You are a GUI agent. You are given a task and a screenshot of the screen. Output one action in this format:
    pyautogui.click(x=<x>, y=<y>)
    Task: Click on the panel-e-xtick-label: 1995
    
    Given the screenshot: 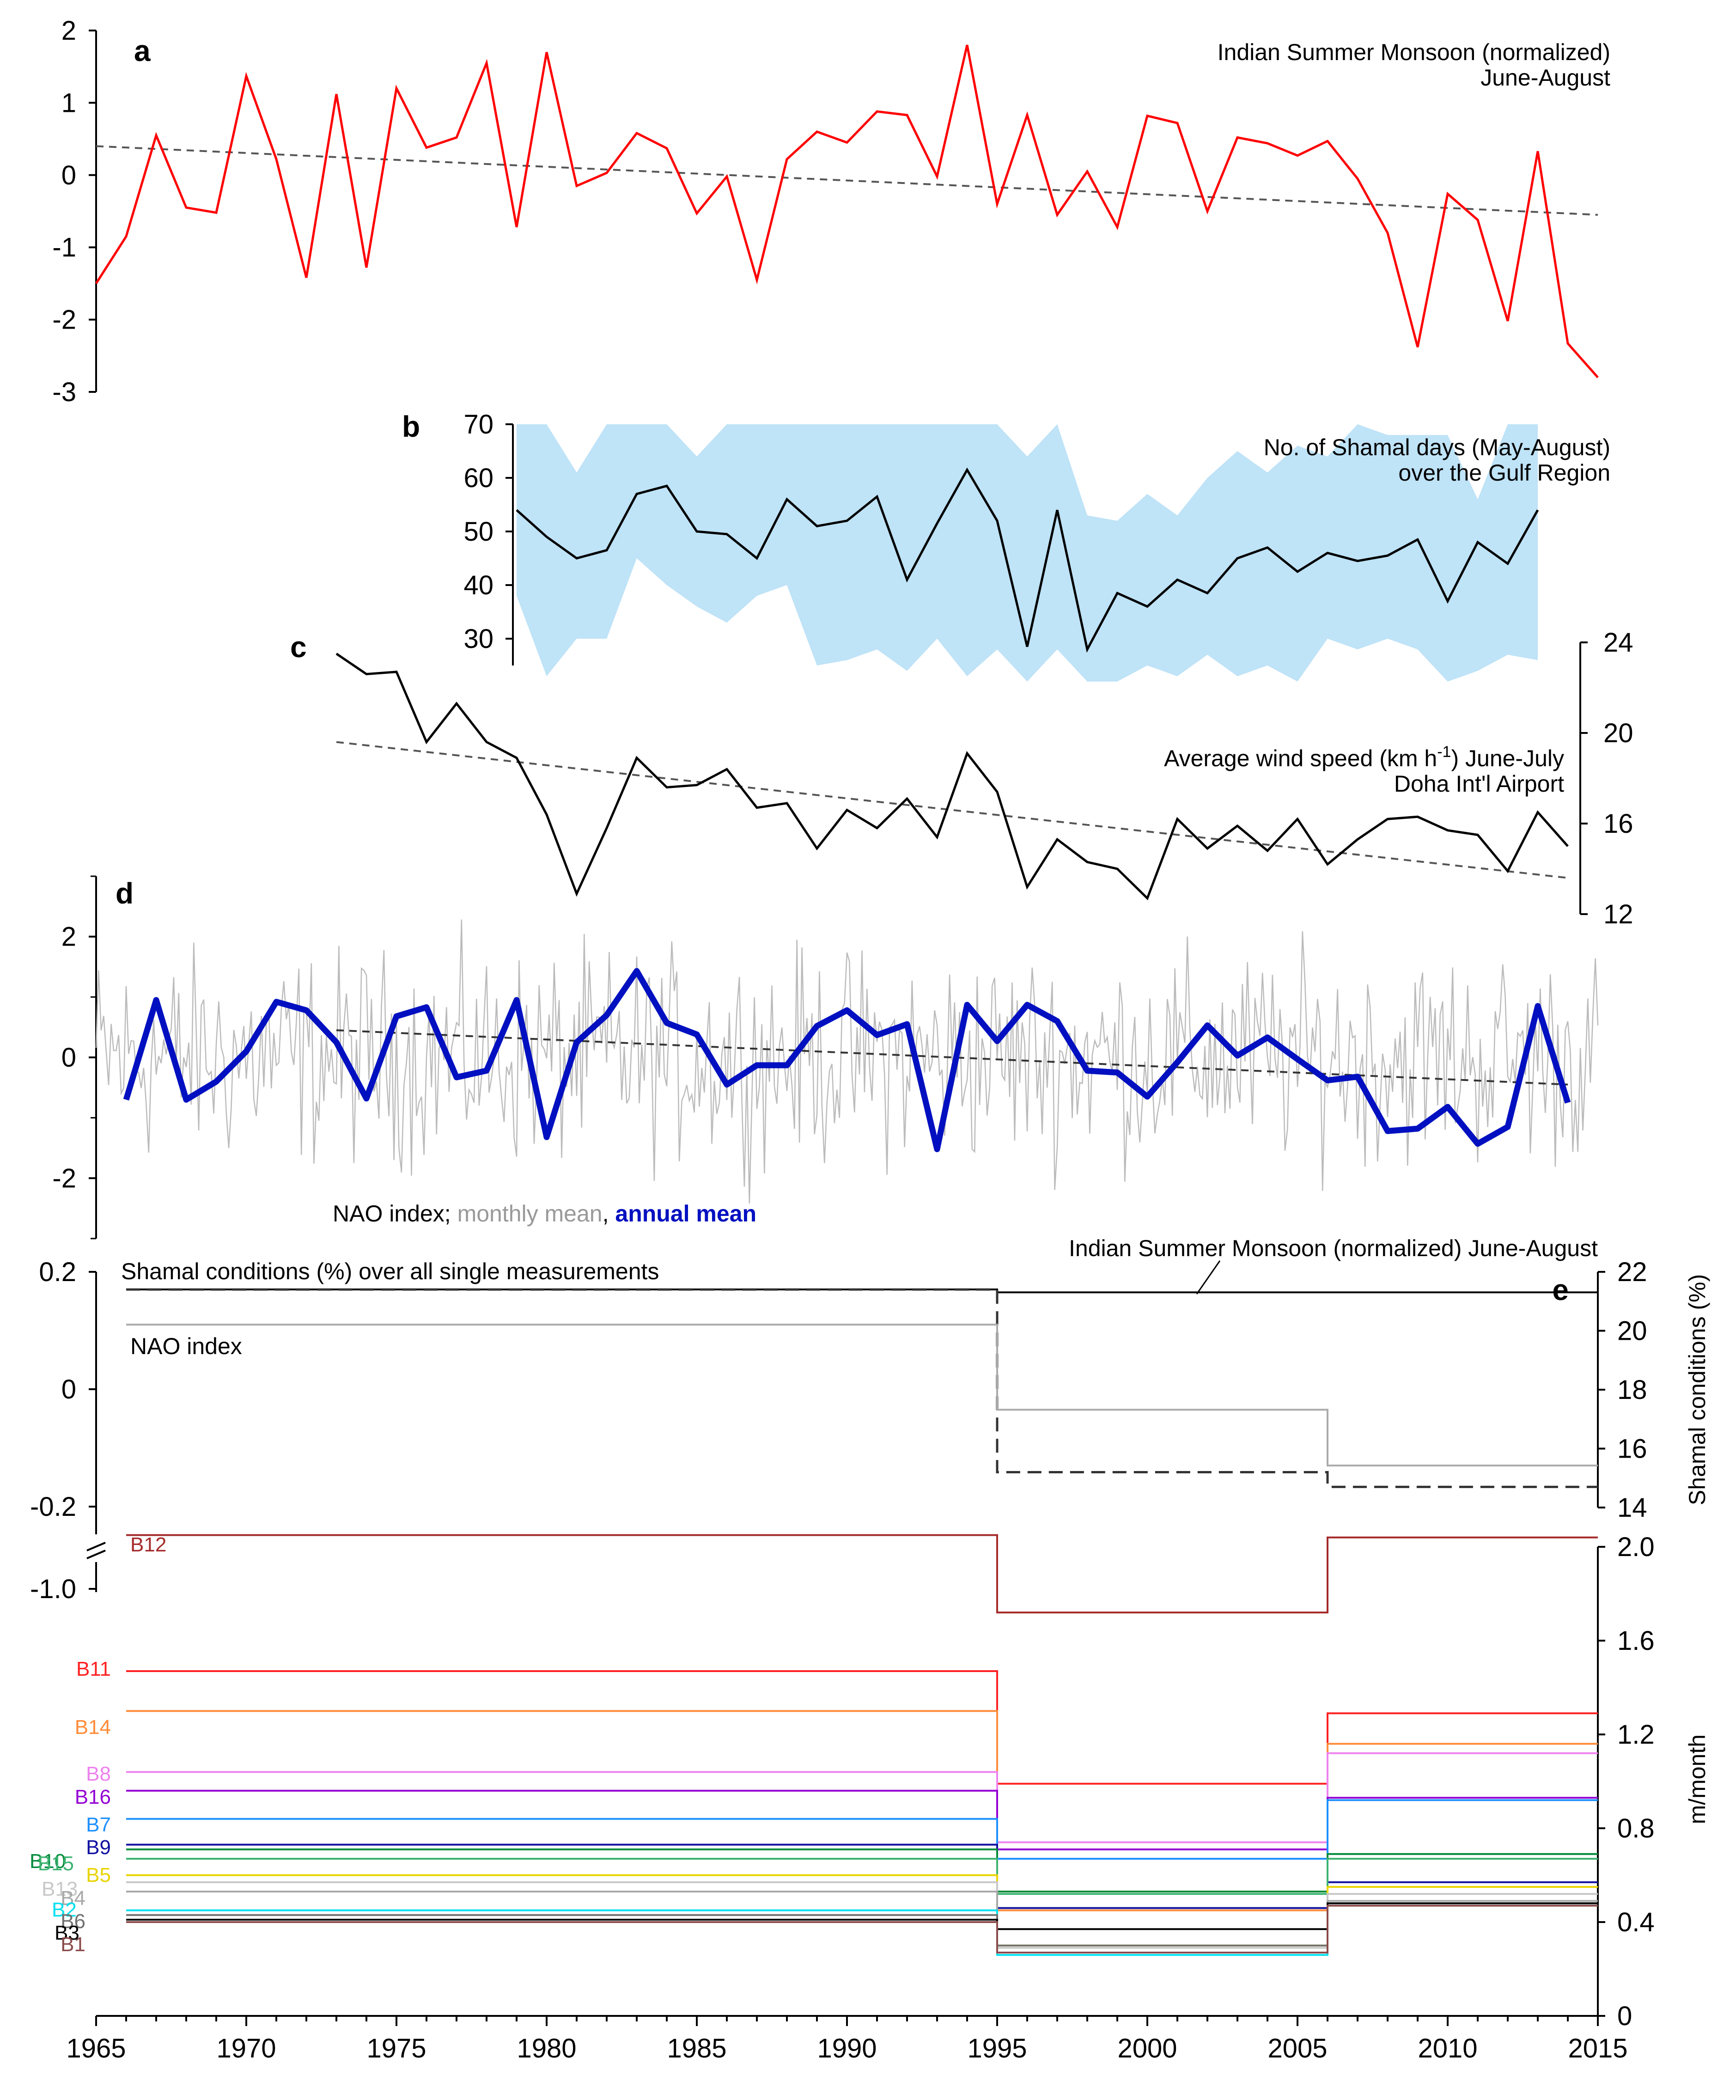 What is the action you would take?
    pyautogui.click(x=997, y=2048)
    